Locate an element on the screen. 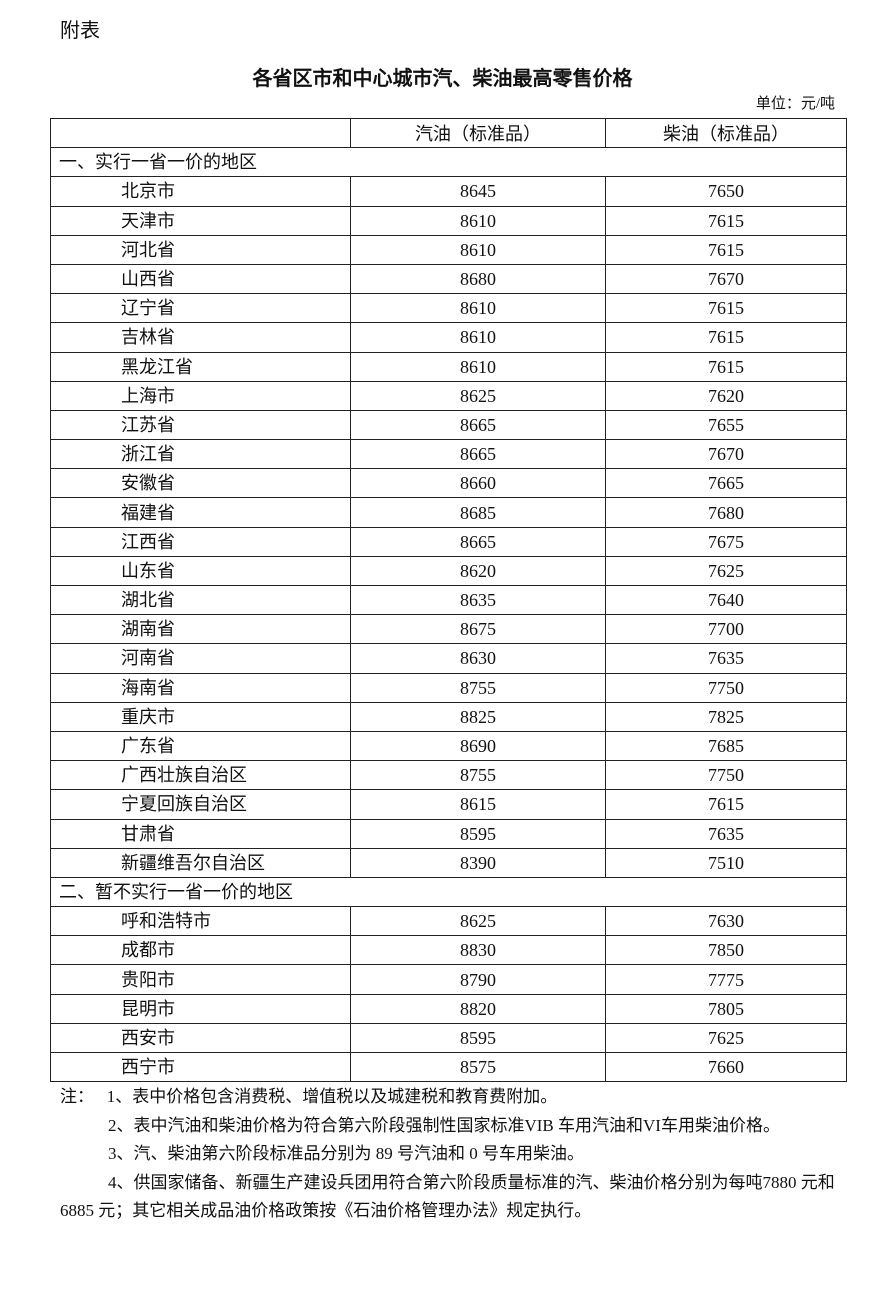  table-row: 辽宁省 8610 7615 is located at coordinates (448, 308).